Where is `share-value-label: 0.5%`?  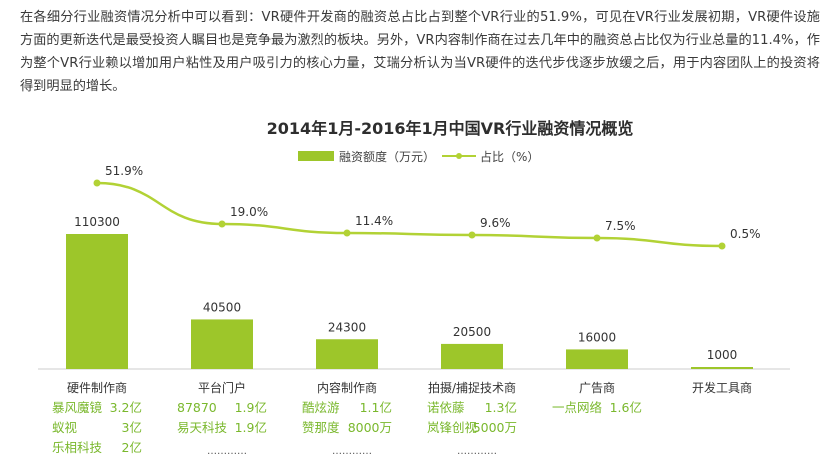
share-value-label: 0.5% is located at coordinates (745, 234).